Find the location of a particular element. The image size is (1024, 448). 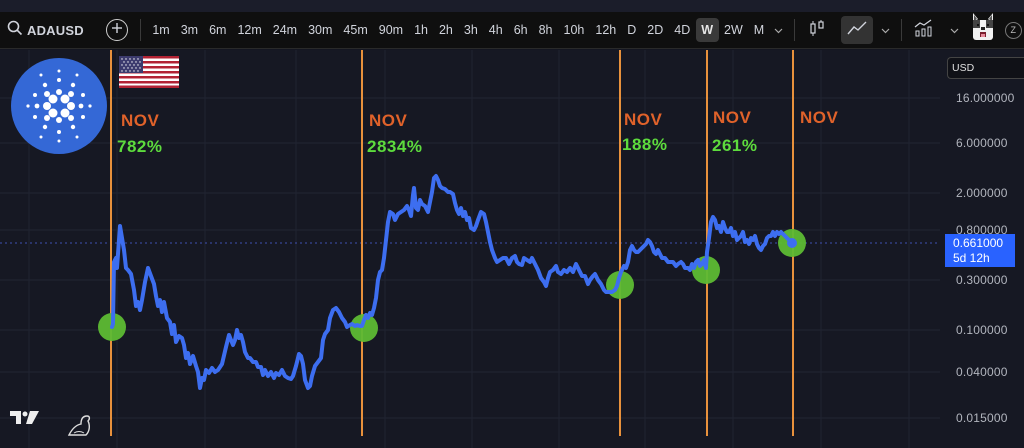

price-tick: 16.000000 is located at coordinates (985, 98).